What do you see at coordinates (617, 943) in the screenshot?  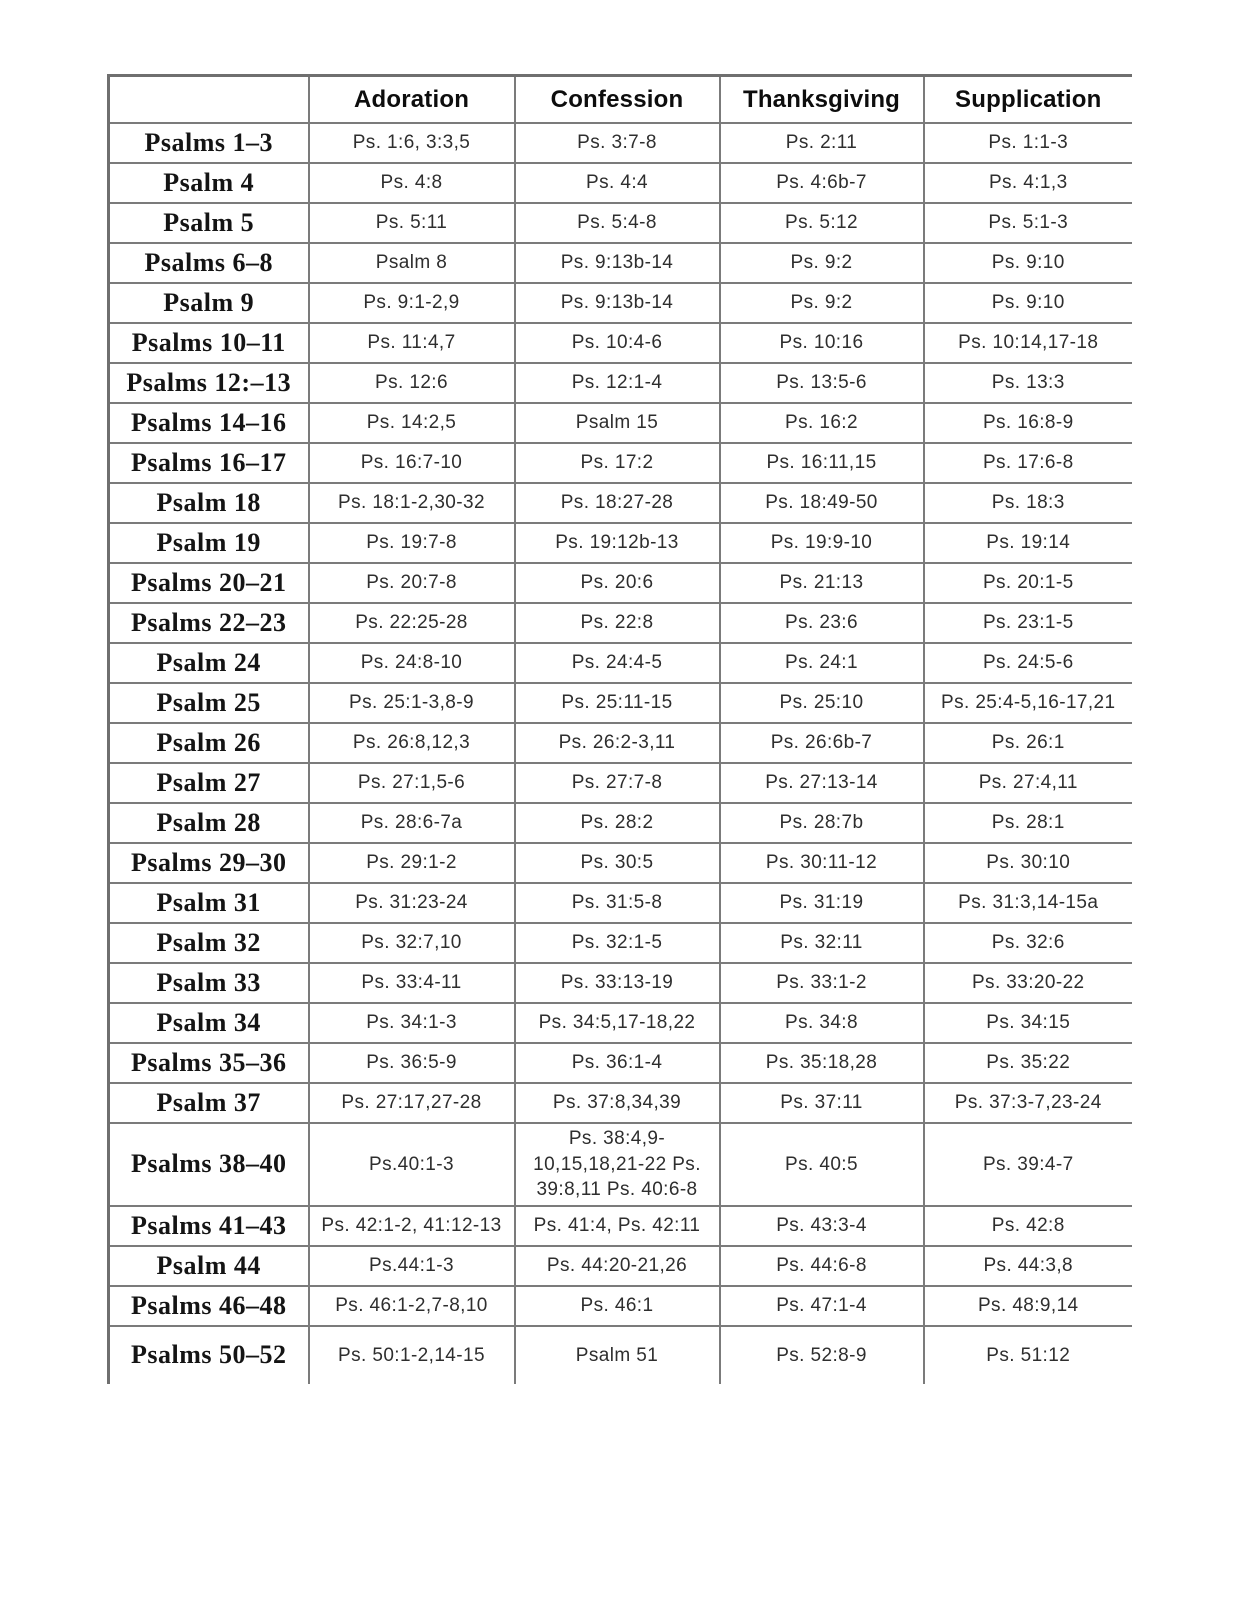 I see `confession-cell: Ps. 32:1-5` at bounding box center [617, 943].